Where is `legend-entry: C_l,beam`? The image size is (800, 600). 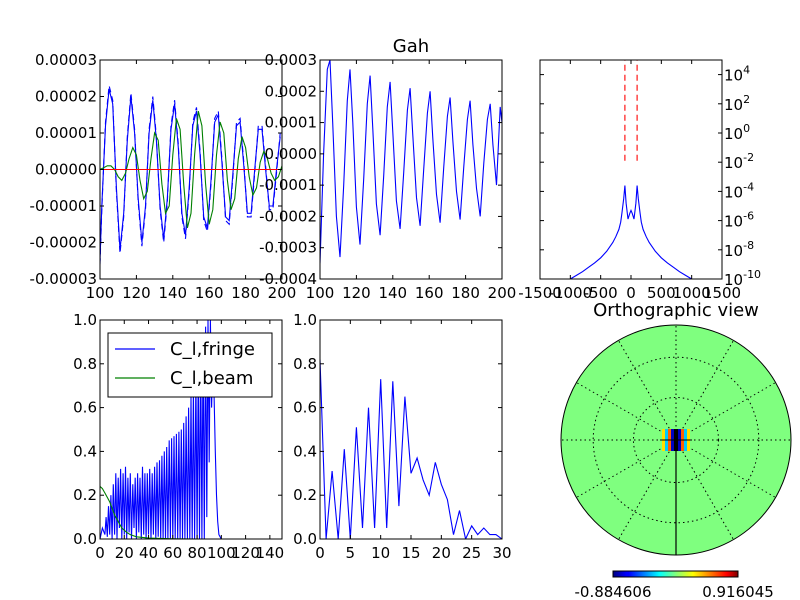 legend-entry: C_l,beam is located at coordinates (211, 378).